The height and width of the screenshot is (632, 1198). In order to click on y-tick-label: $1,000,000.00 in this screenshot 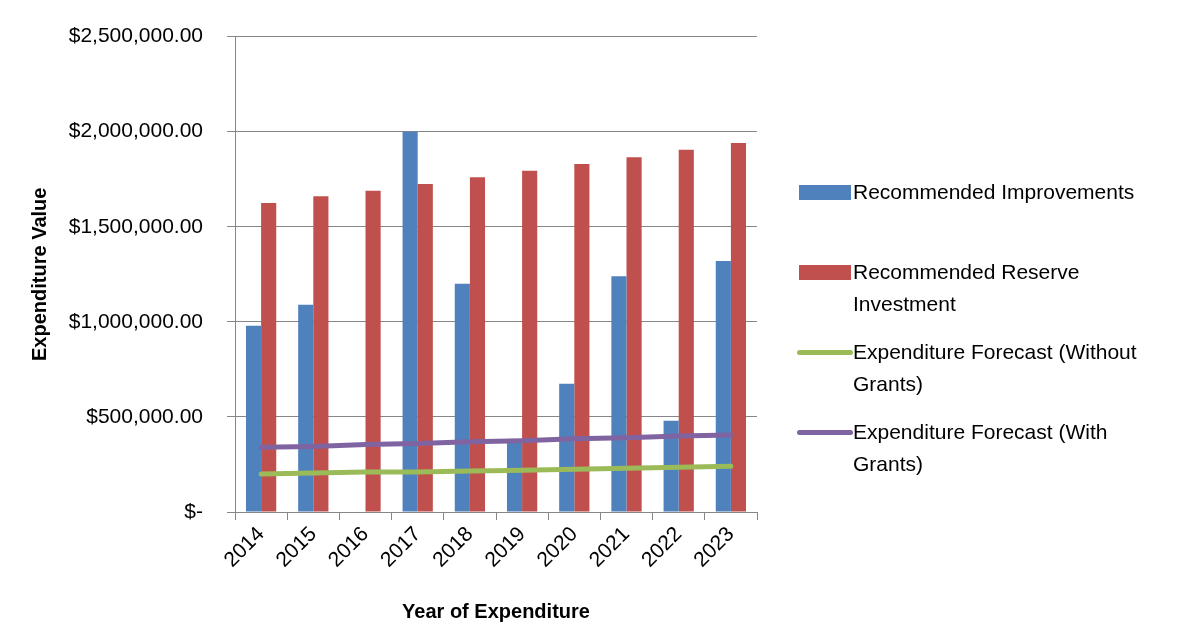, I will do `click(135, 320)`.